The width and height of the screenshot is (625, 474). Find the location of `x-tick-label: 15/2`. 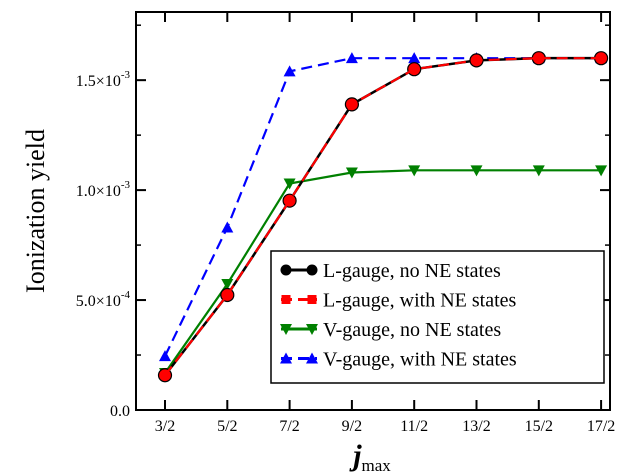

x-tick-label: 15/2 is located at coordinates (539, 426).